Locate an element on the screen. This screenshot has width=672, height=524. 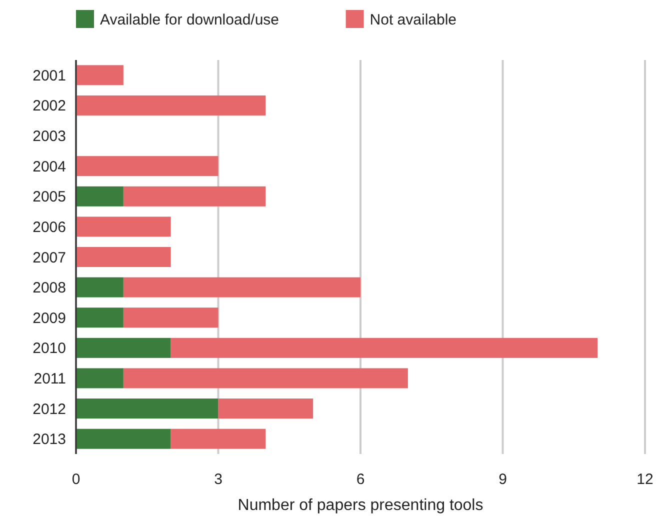
y-tick-label: 2009 is located at coordinates (49, 318).